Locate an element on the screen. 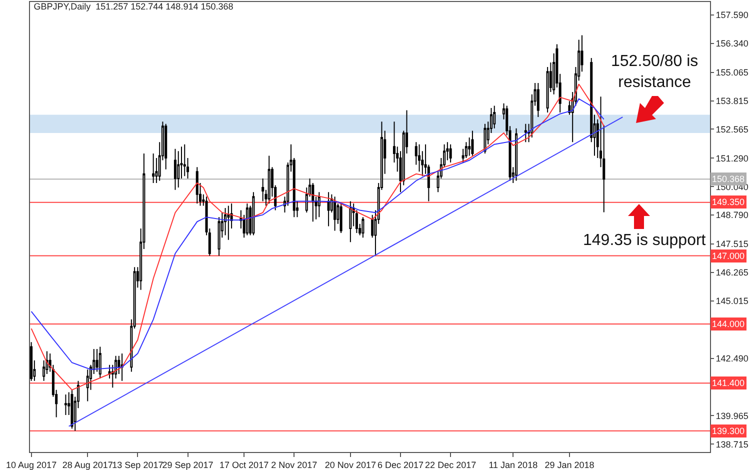 This screenshot has width=750, height=470. ref-line-label: 144.000 is located at coordinates (728, 324).